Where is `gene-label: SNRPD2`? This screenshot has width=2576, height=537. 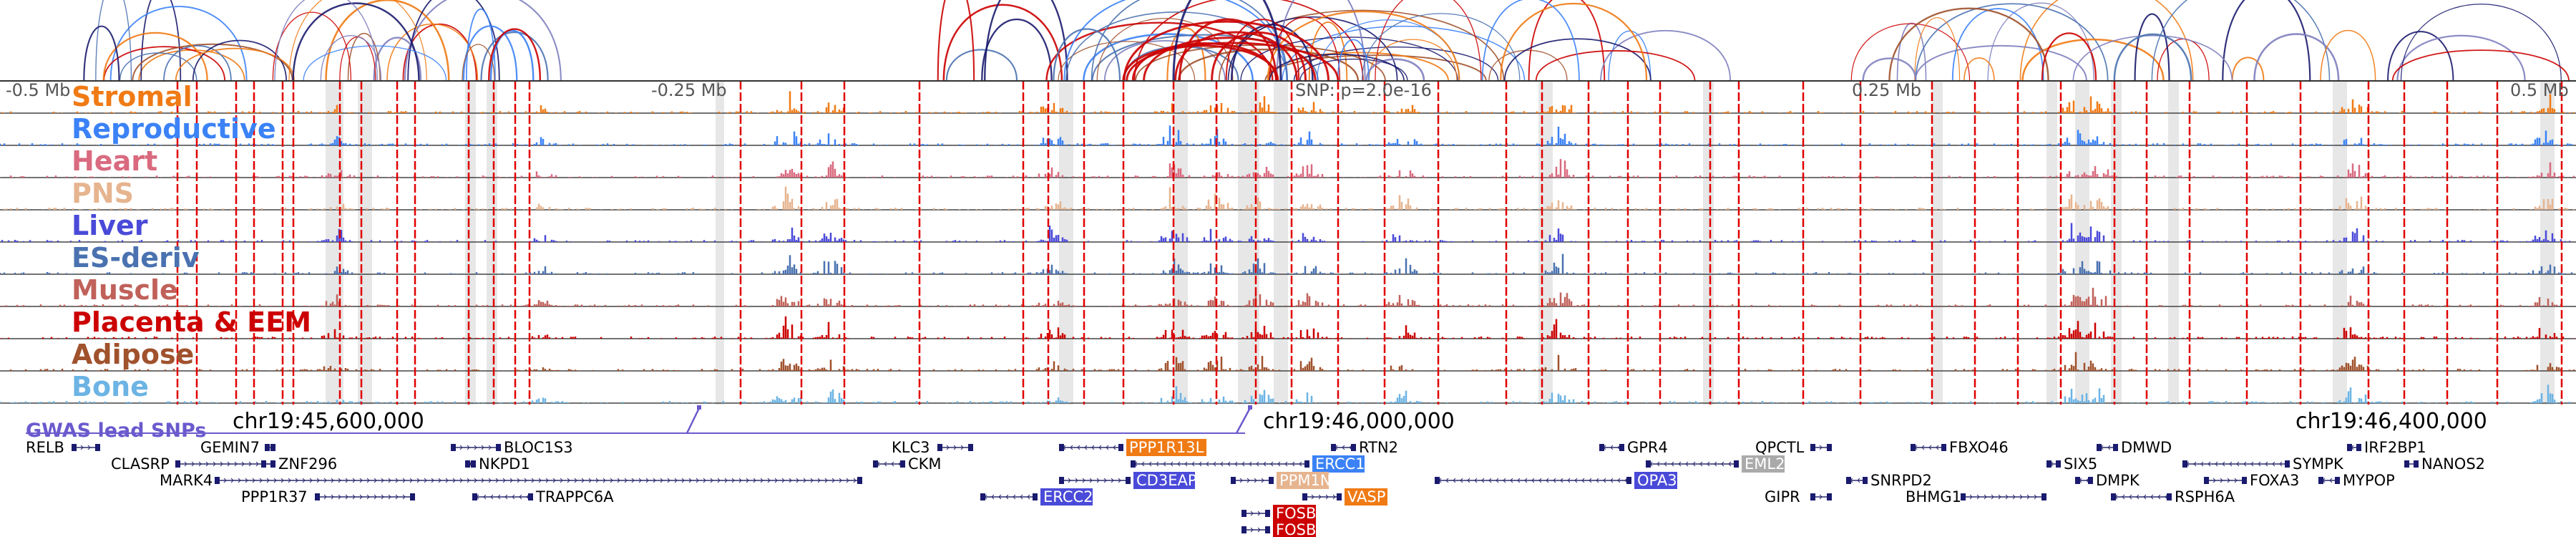
gene-label: SNRPD2 is located at coordinates (1901, 480).